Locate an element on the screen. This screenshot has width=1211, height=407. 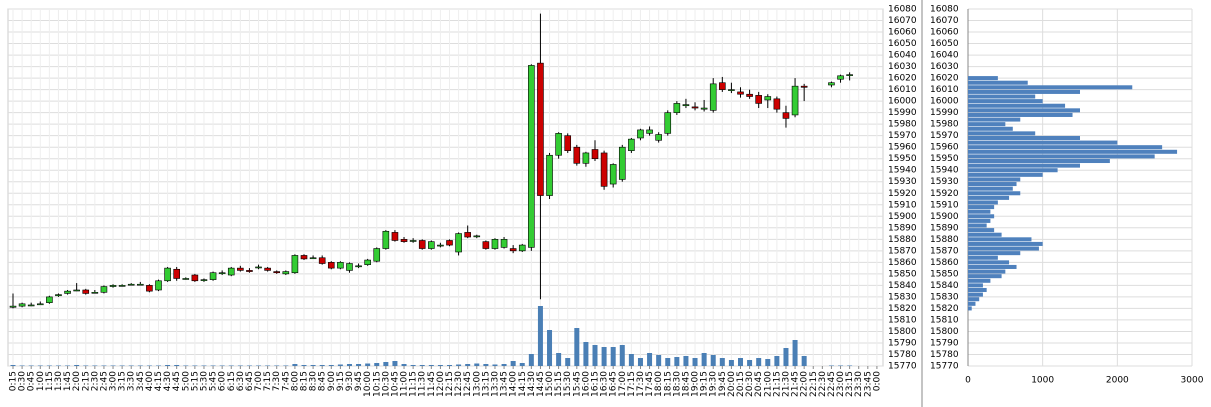
x-tick-label: 0:00 is located at coordinates (877, 381).